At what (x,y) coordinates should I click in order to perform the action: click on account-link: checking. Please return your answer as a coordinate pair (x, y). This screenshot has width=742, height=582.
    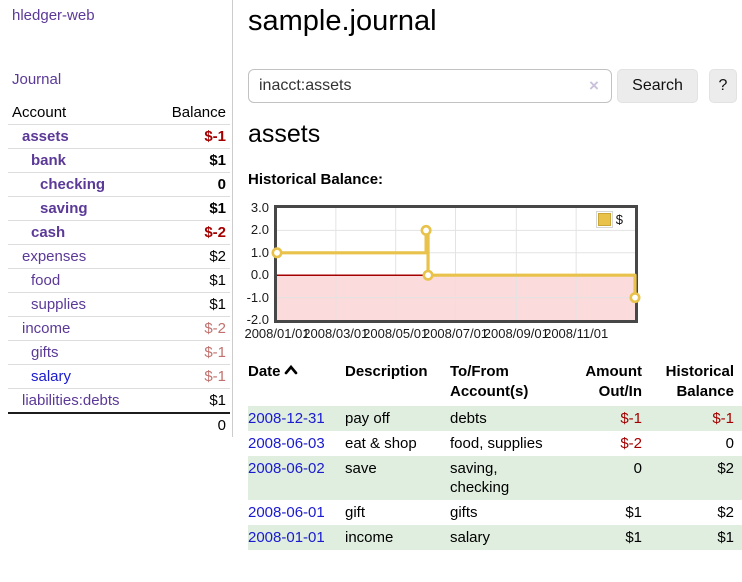
    Looking at the image, I should click on (73, 184).